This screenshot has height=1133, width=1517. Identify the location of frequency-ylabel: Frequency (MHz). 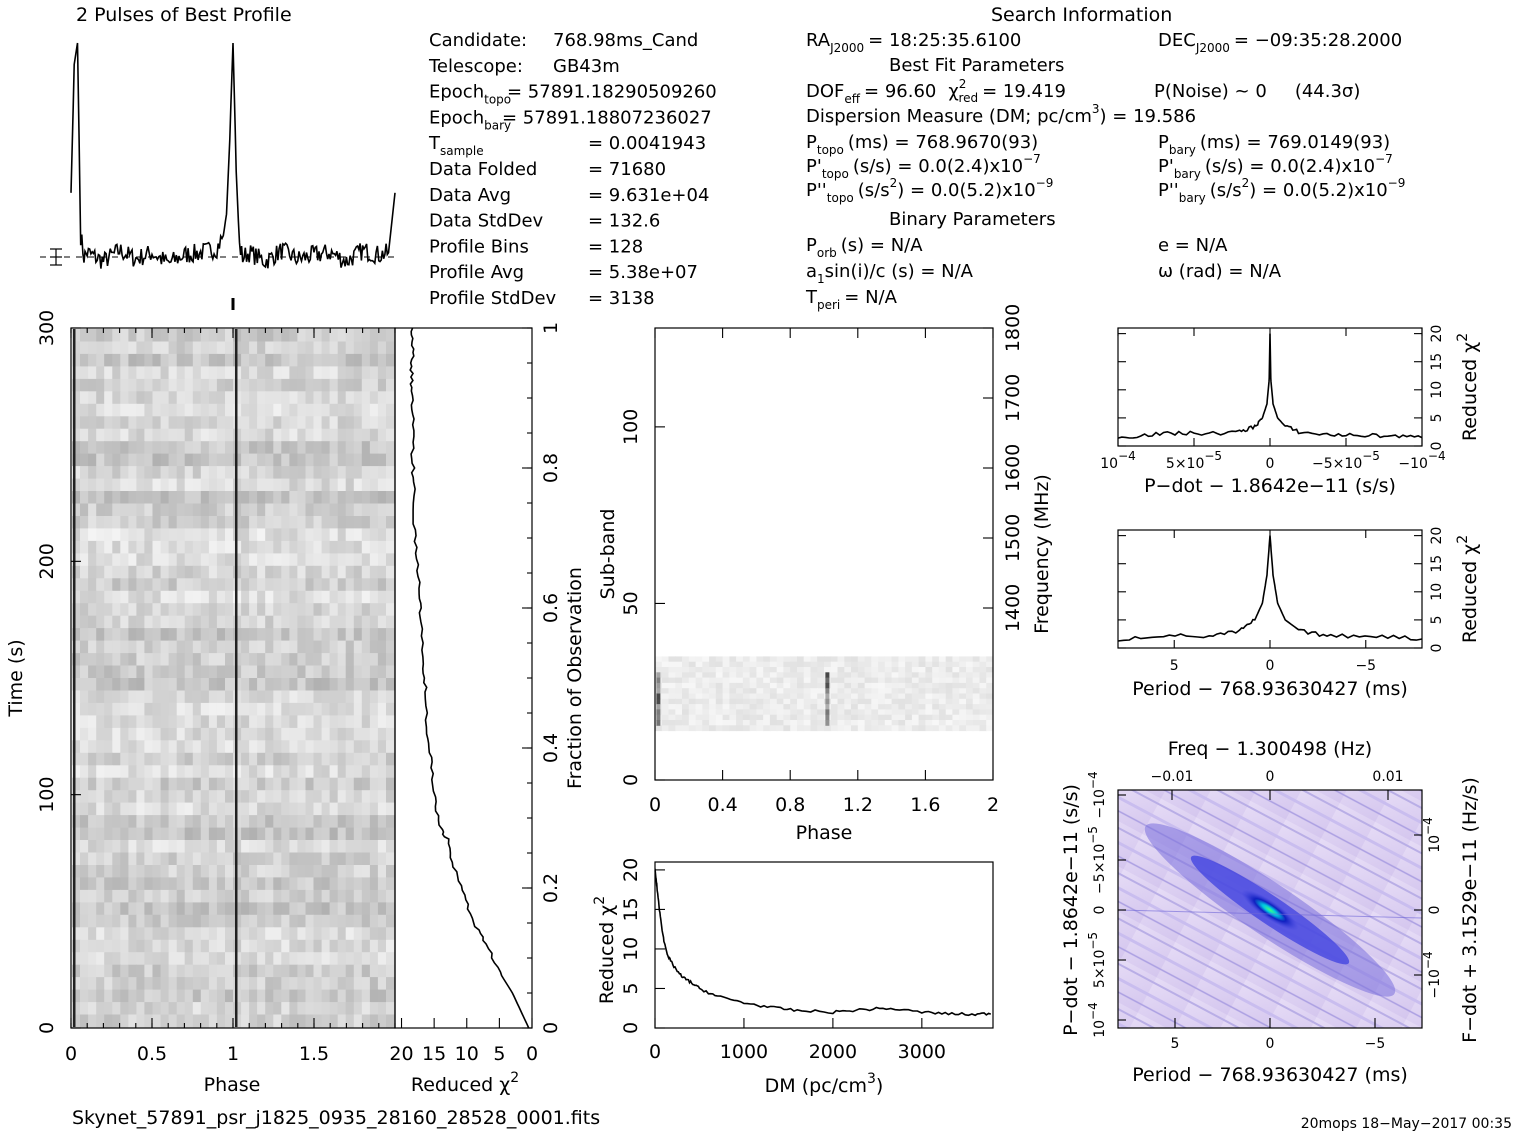
(1042, 554).